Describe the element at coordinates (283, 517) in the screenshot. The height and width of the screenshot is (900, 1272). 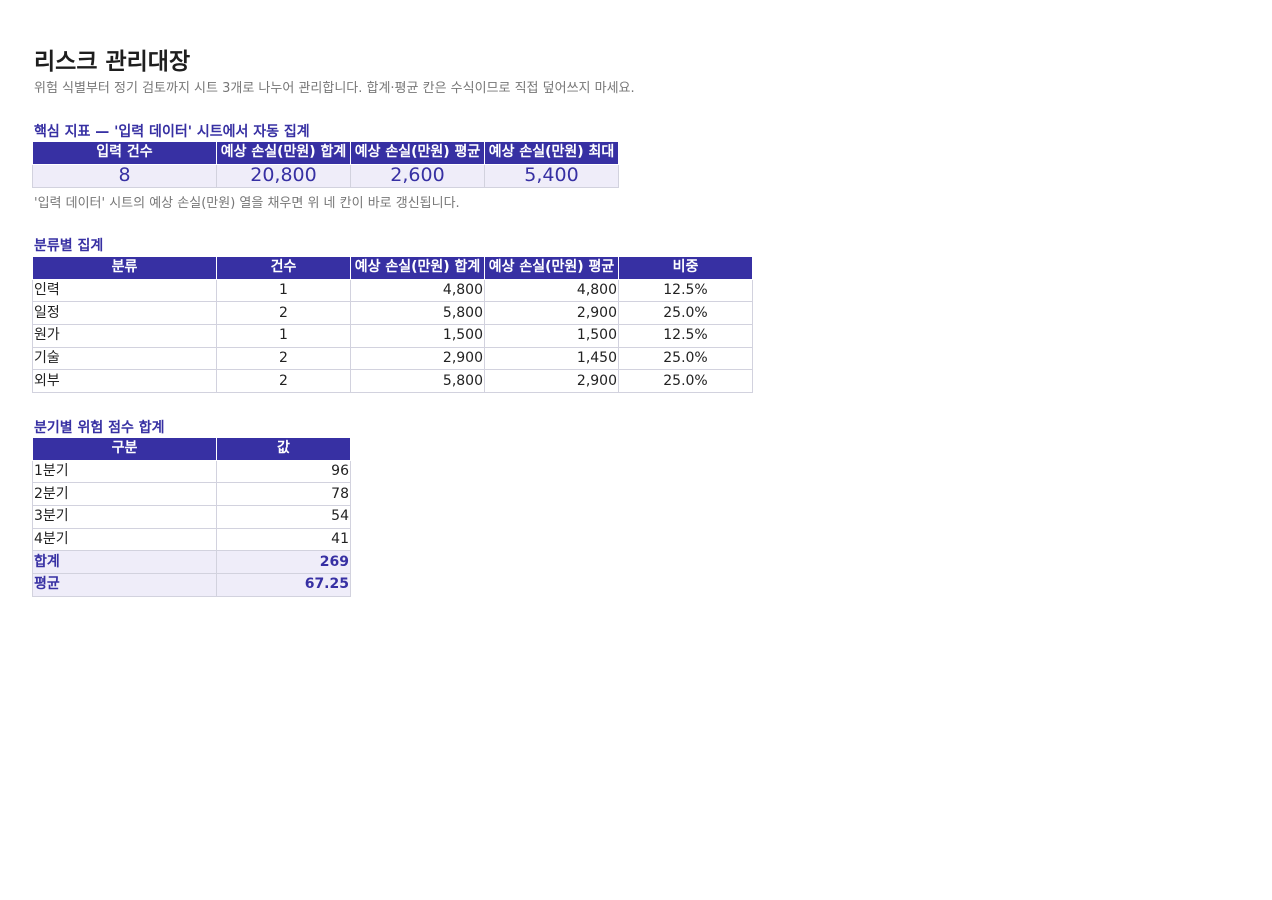
I see `cell: 54` at that location.